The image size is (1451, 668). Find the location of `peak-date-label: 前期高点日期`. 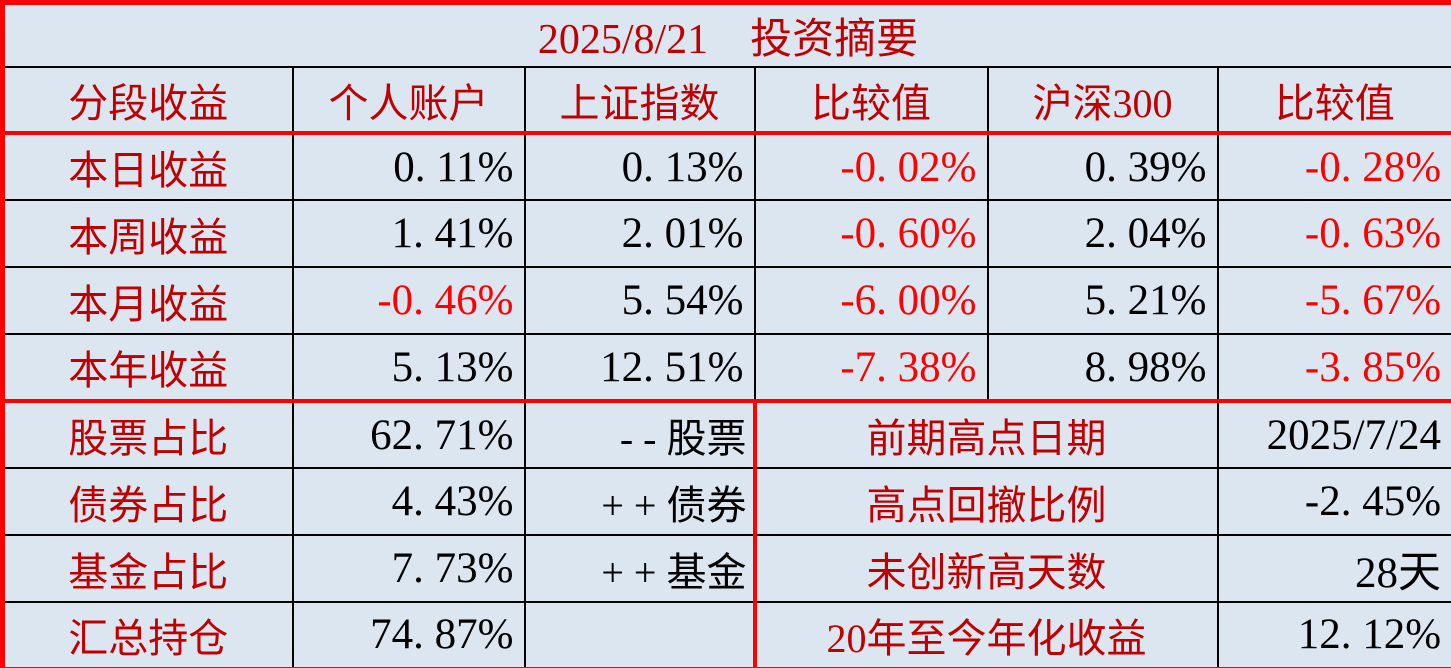

peak-date-label: 前期高点日期 is located at coordinates (985, 434).